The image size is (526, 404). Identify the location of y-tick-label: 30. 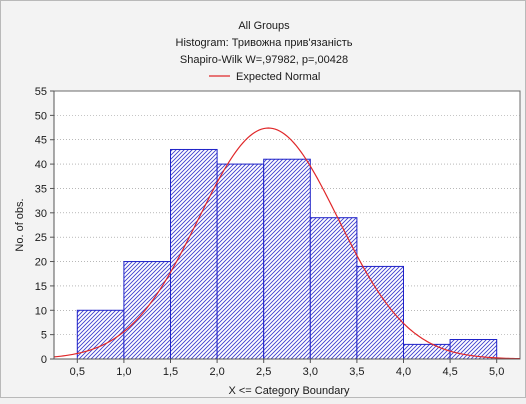
(41, 214).